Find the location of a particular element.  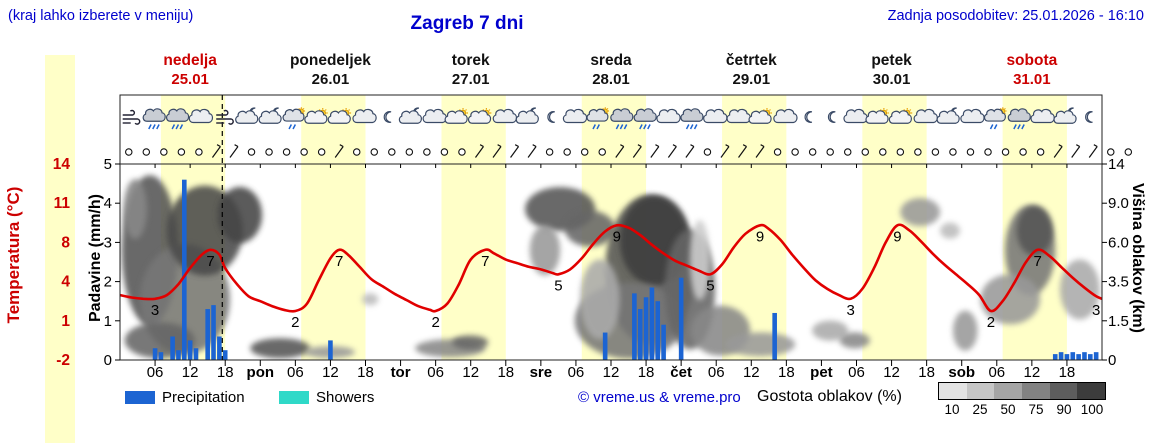

cloud-scale-value: 25 is located at coordinates (980, 409).